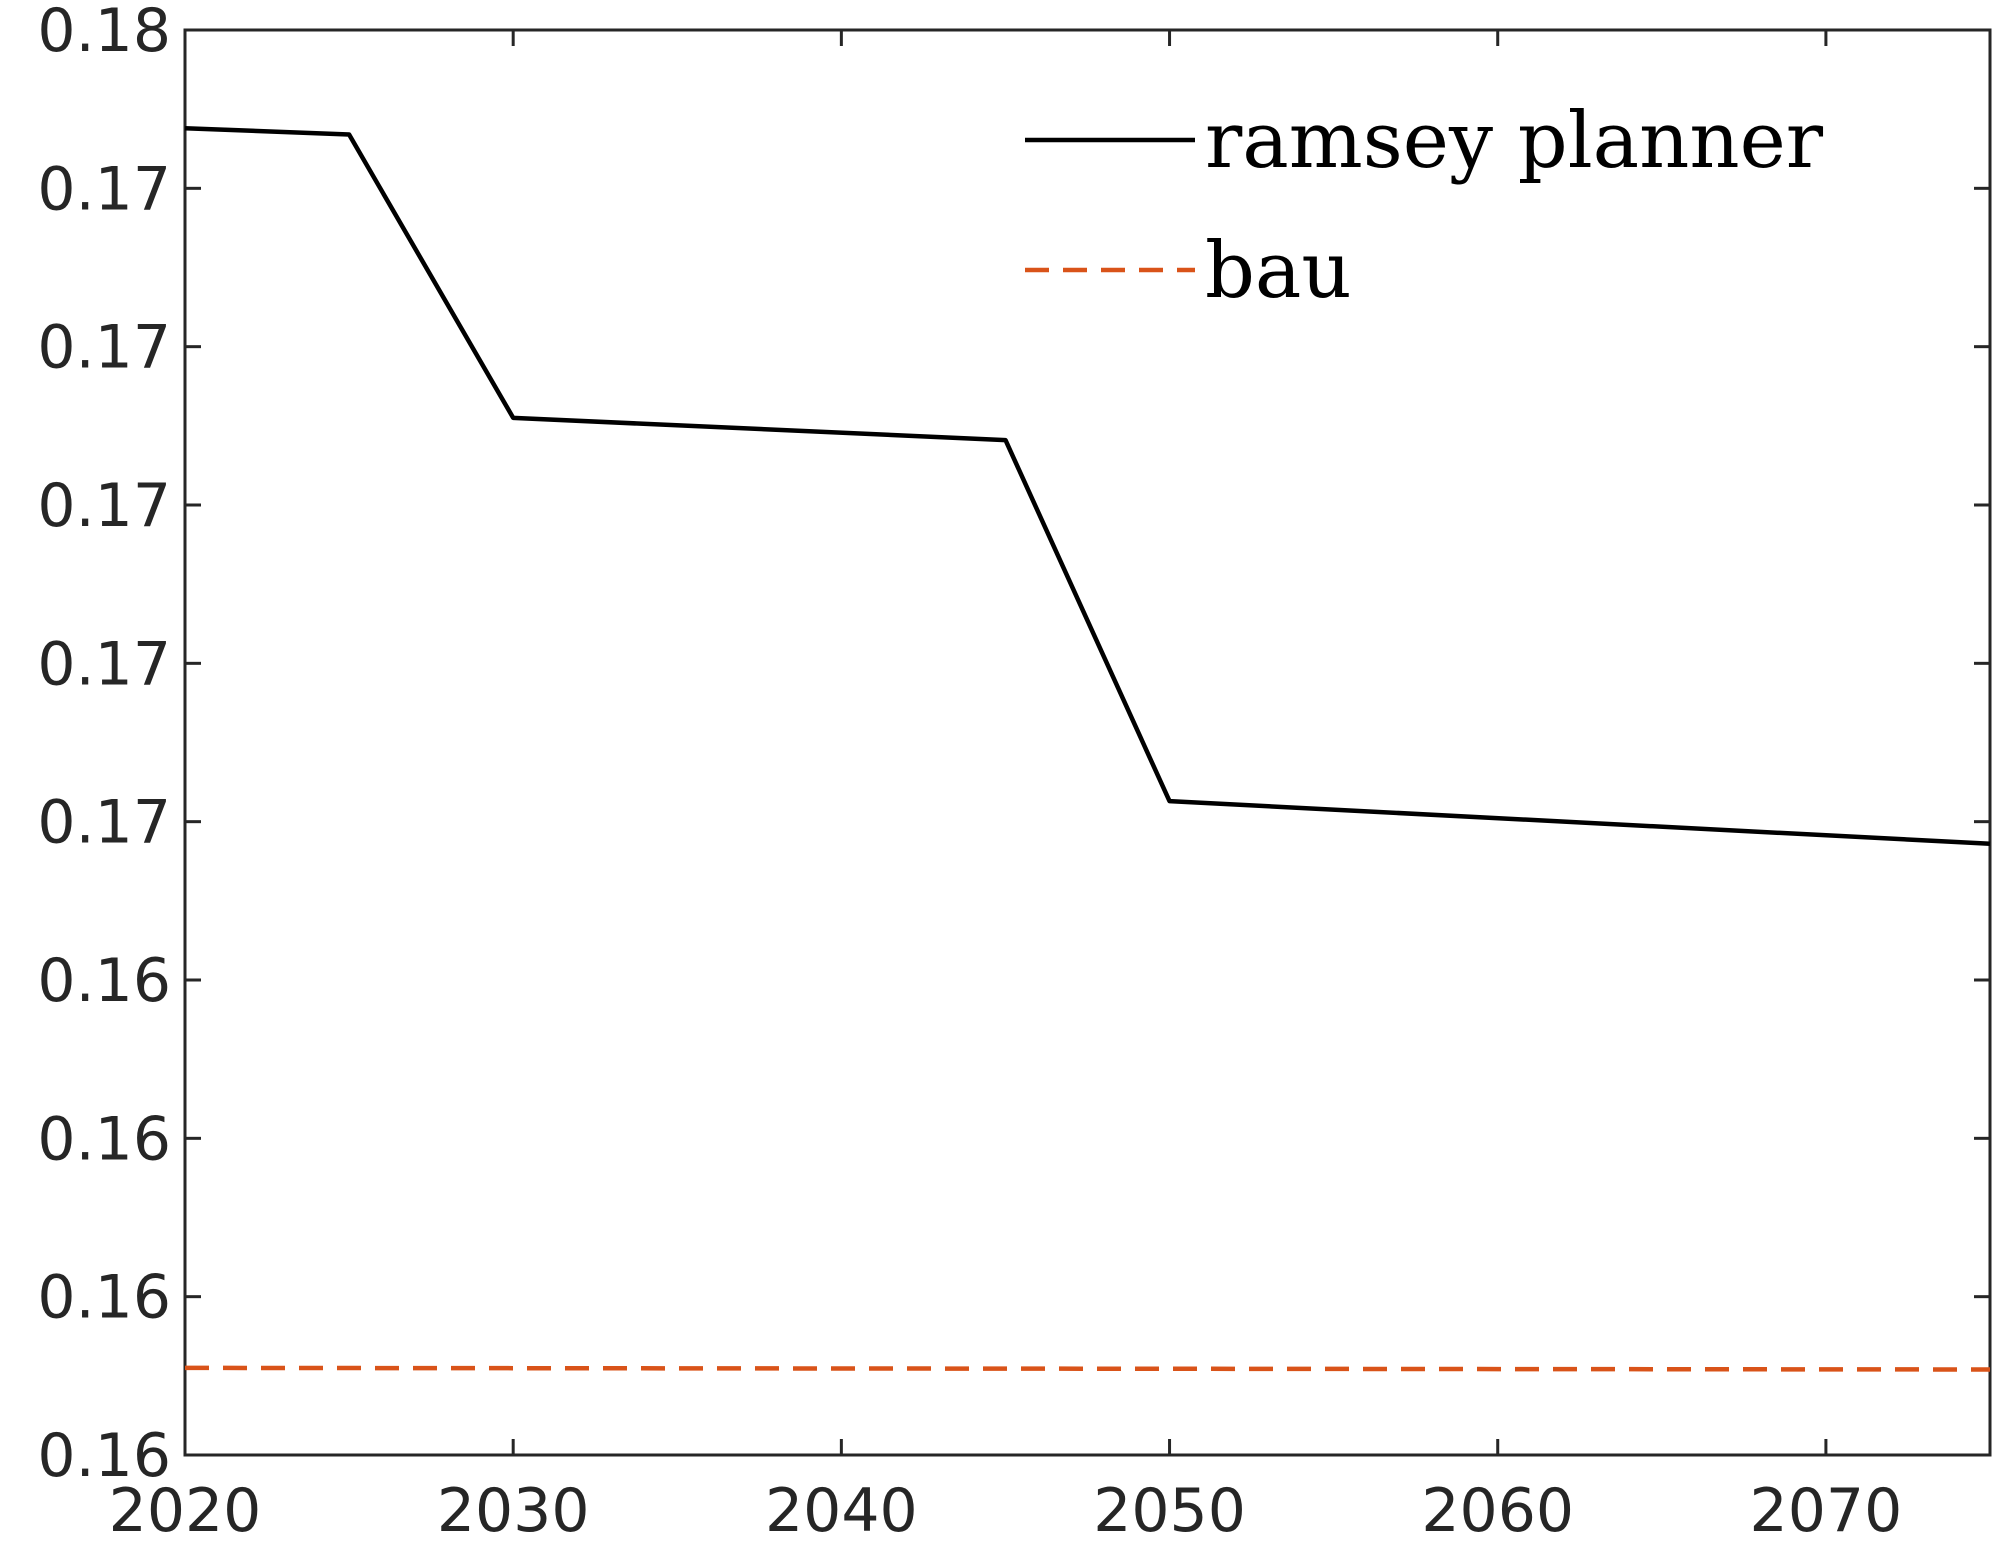  What do you see at coordinates (104, 745) in the screenshot?
I see `y-tick-labels: 0.16 0.16 0.16 0.16 0.17 0.17 0.17 0.17 0.17 0.18` at bounding box center [104, 745].